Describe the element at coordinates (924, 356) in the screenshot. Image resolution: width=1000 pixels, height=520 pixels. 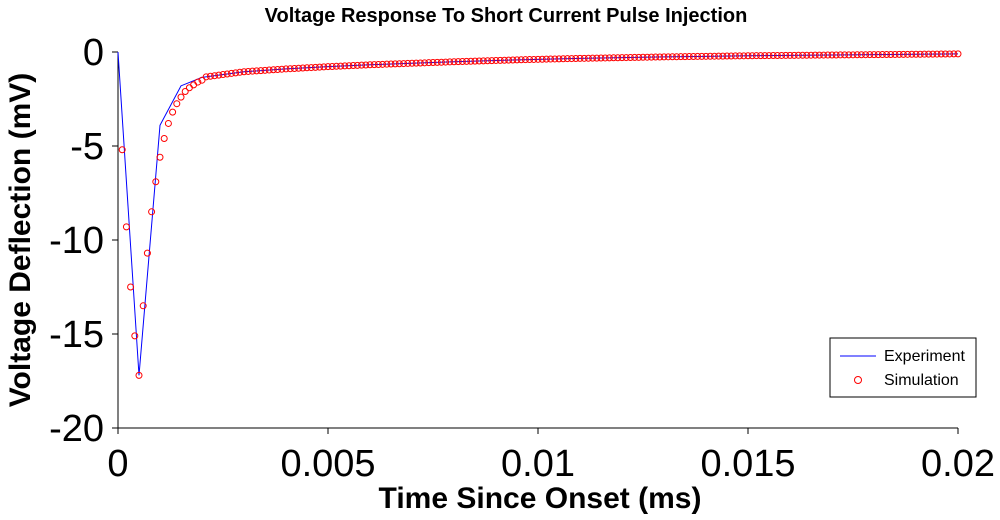
I see `legend-label-experiment: Experiment` at that location.